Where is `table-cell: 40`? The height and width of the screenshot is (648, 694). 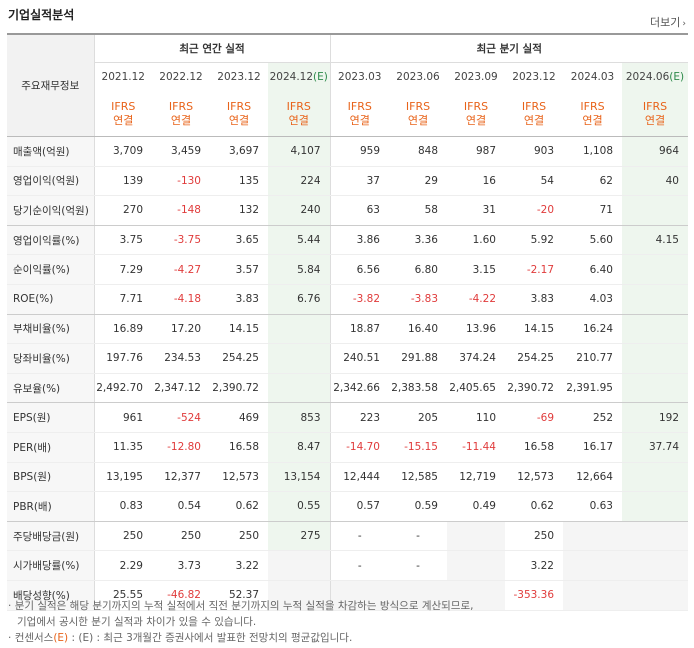
table-cell: 40 is located at coordinates (655, 181).